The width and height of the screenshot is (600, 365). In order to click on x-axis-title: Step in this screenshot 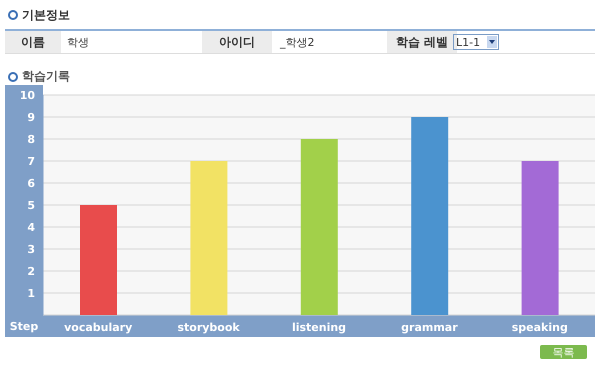, I will do `click(24, 326)`.